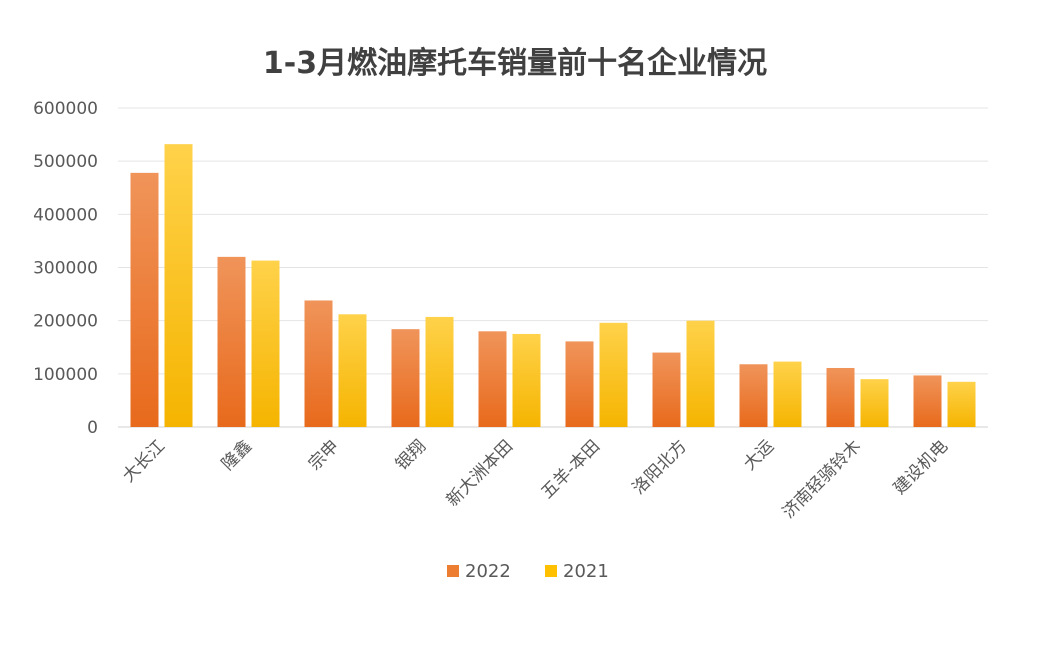 The height and width of the screenshot is (646, 1052). I want to click on y-tick-label: 500000, so click(65, 162).